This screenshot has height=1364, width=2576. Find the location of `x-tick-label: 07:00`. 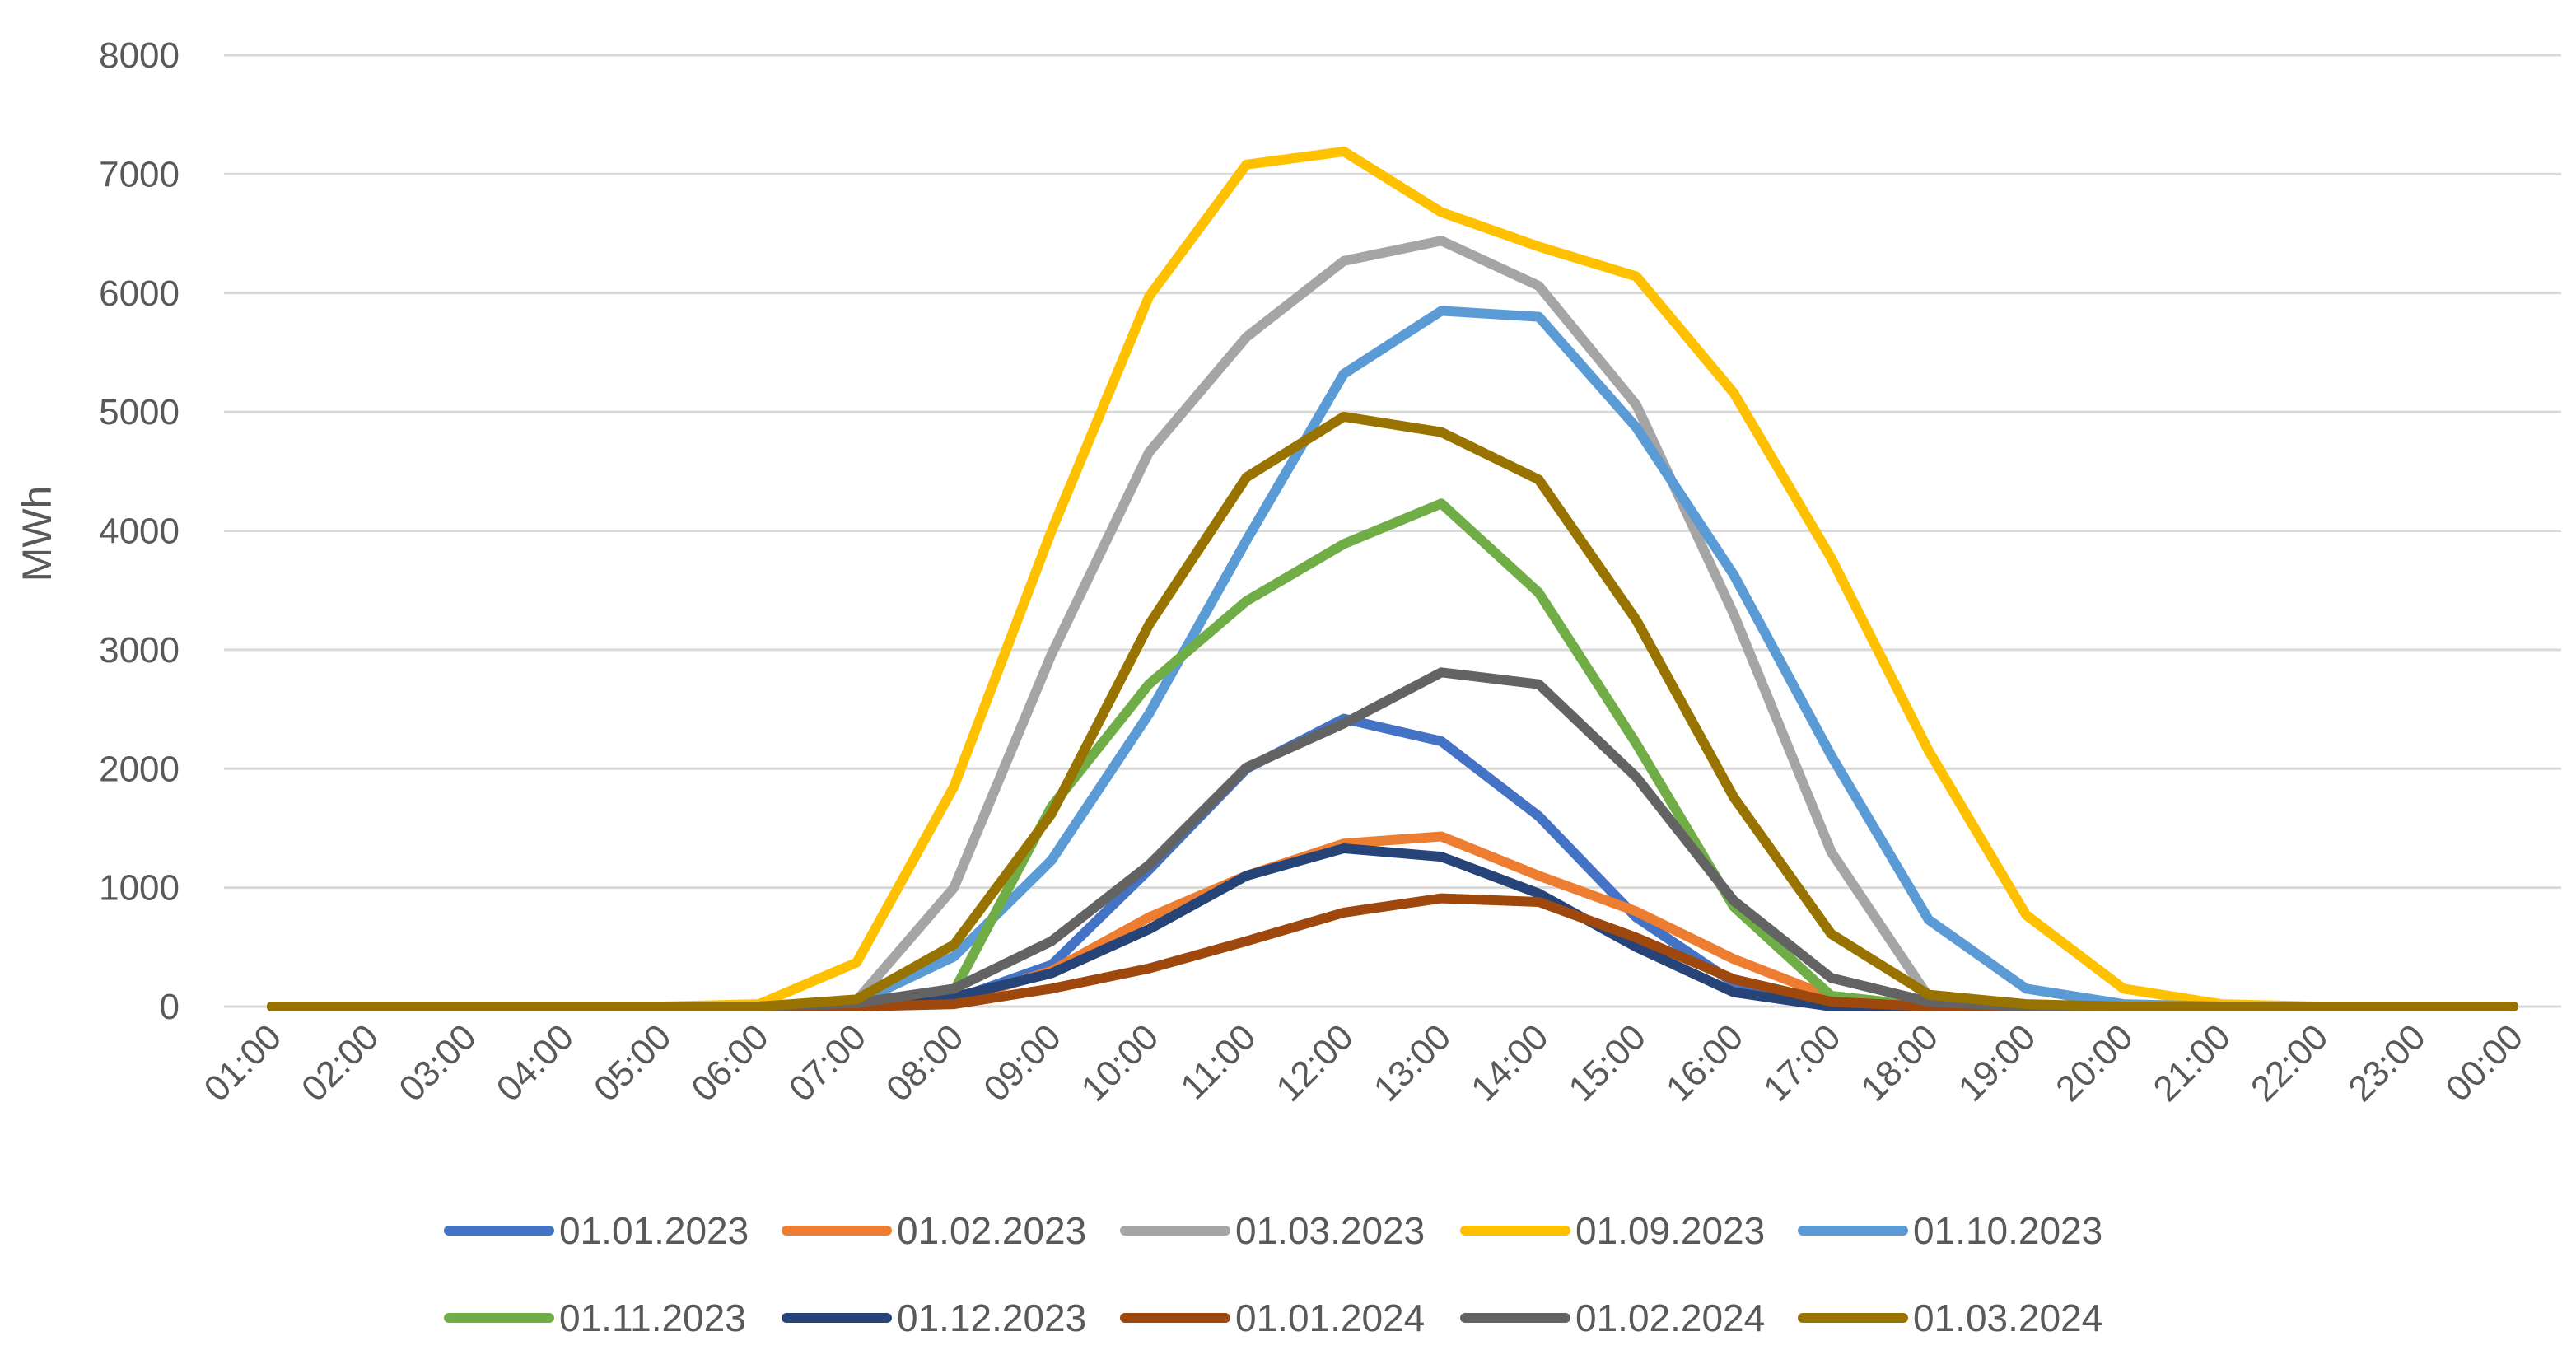

x-tick-label: 07:00 is located at coordinates (828, 1062).